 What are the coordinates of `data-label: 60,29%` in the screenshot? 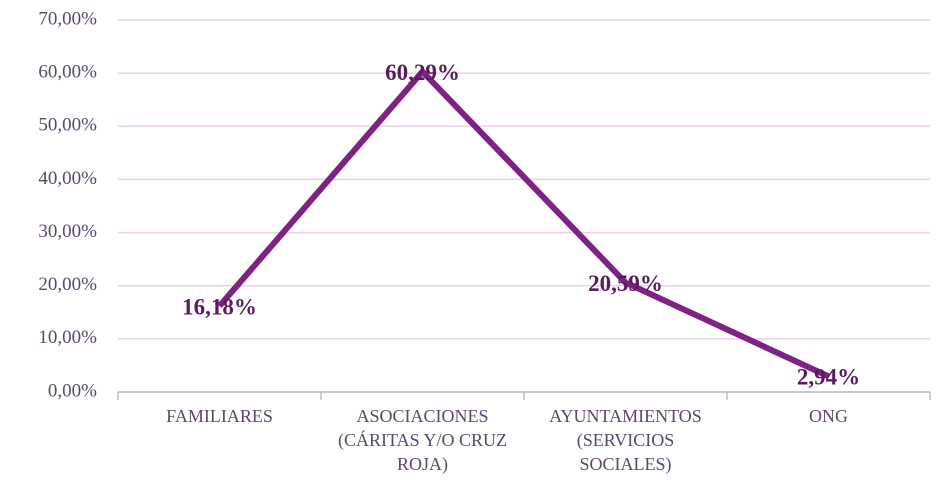 It's located at (422, 72).